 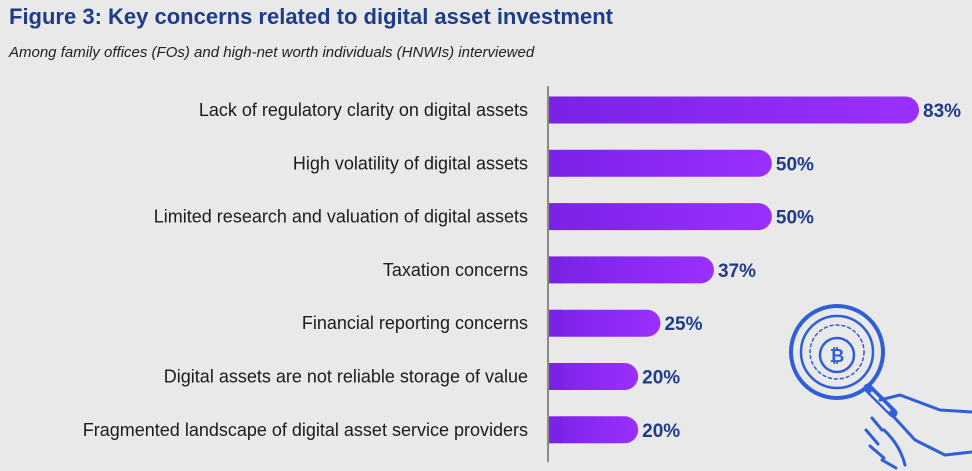 What do you see at coordinates (737, 271) in the screenshot?
I see `value-label: 37%` at bounding box center [737, 271].